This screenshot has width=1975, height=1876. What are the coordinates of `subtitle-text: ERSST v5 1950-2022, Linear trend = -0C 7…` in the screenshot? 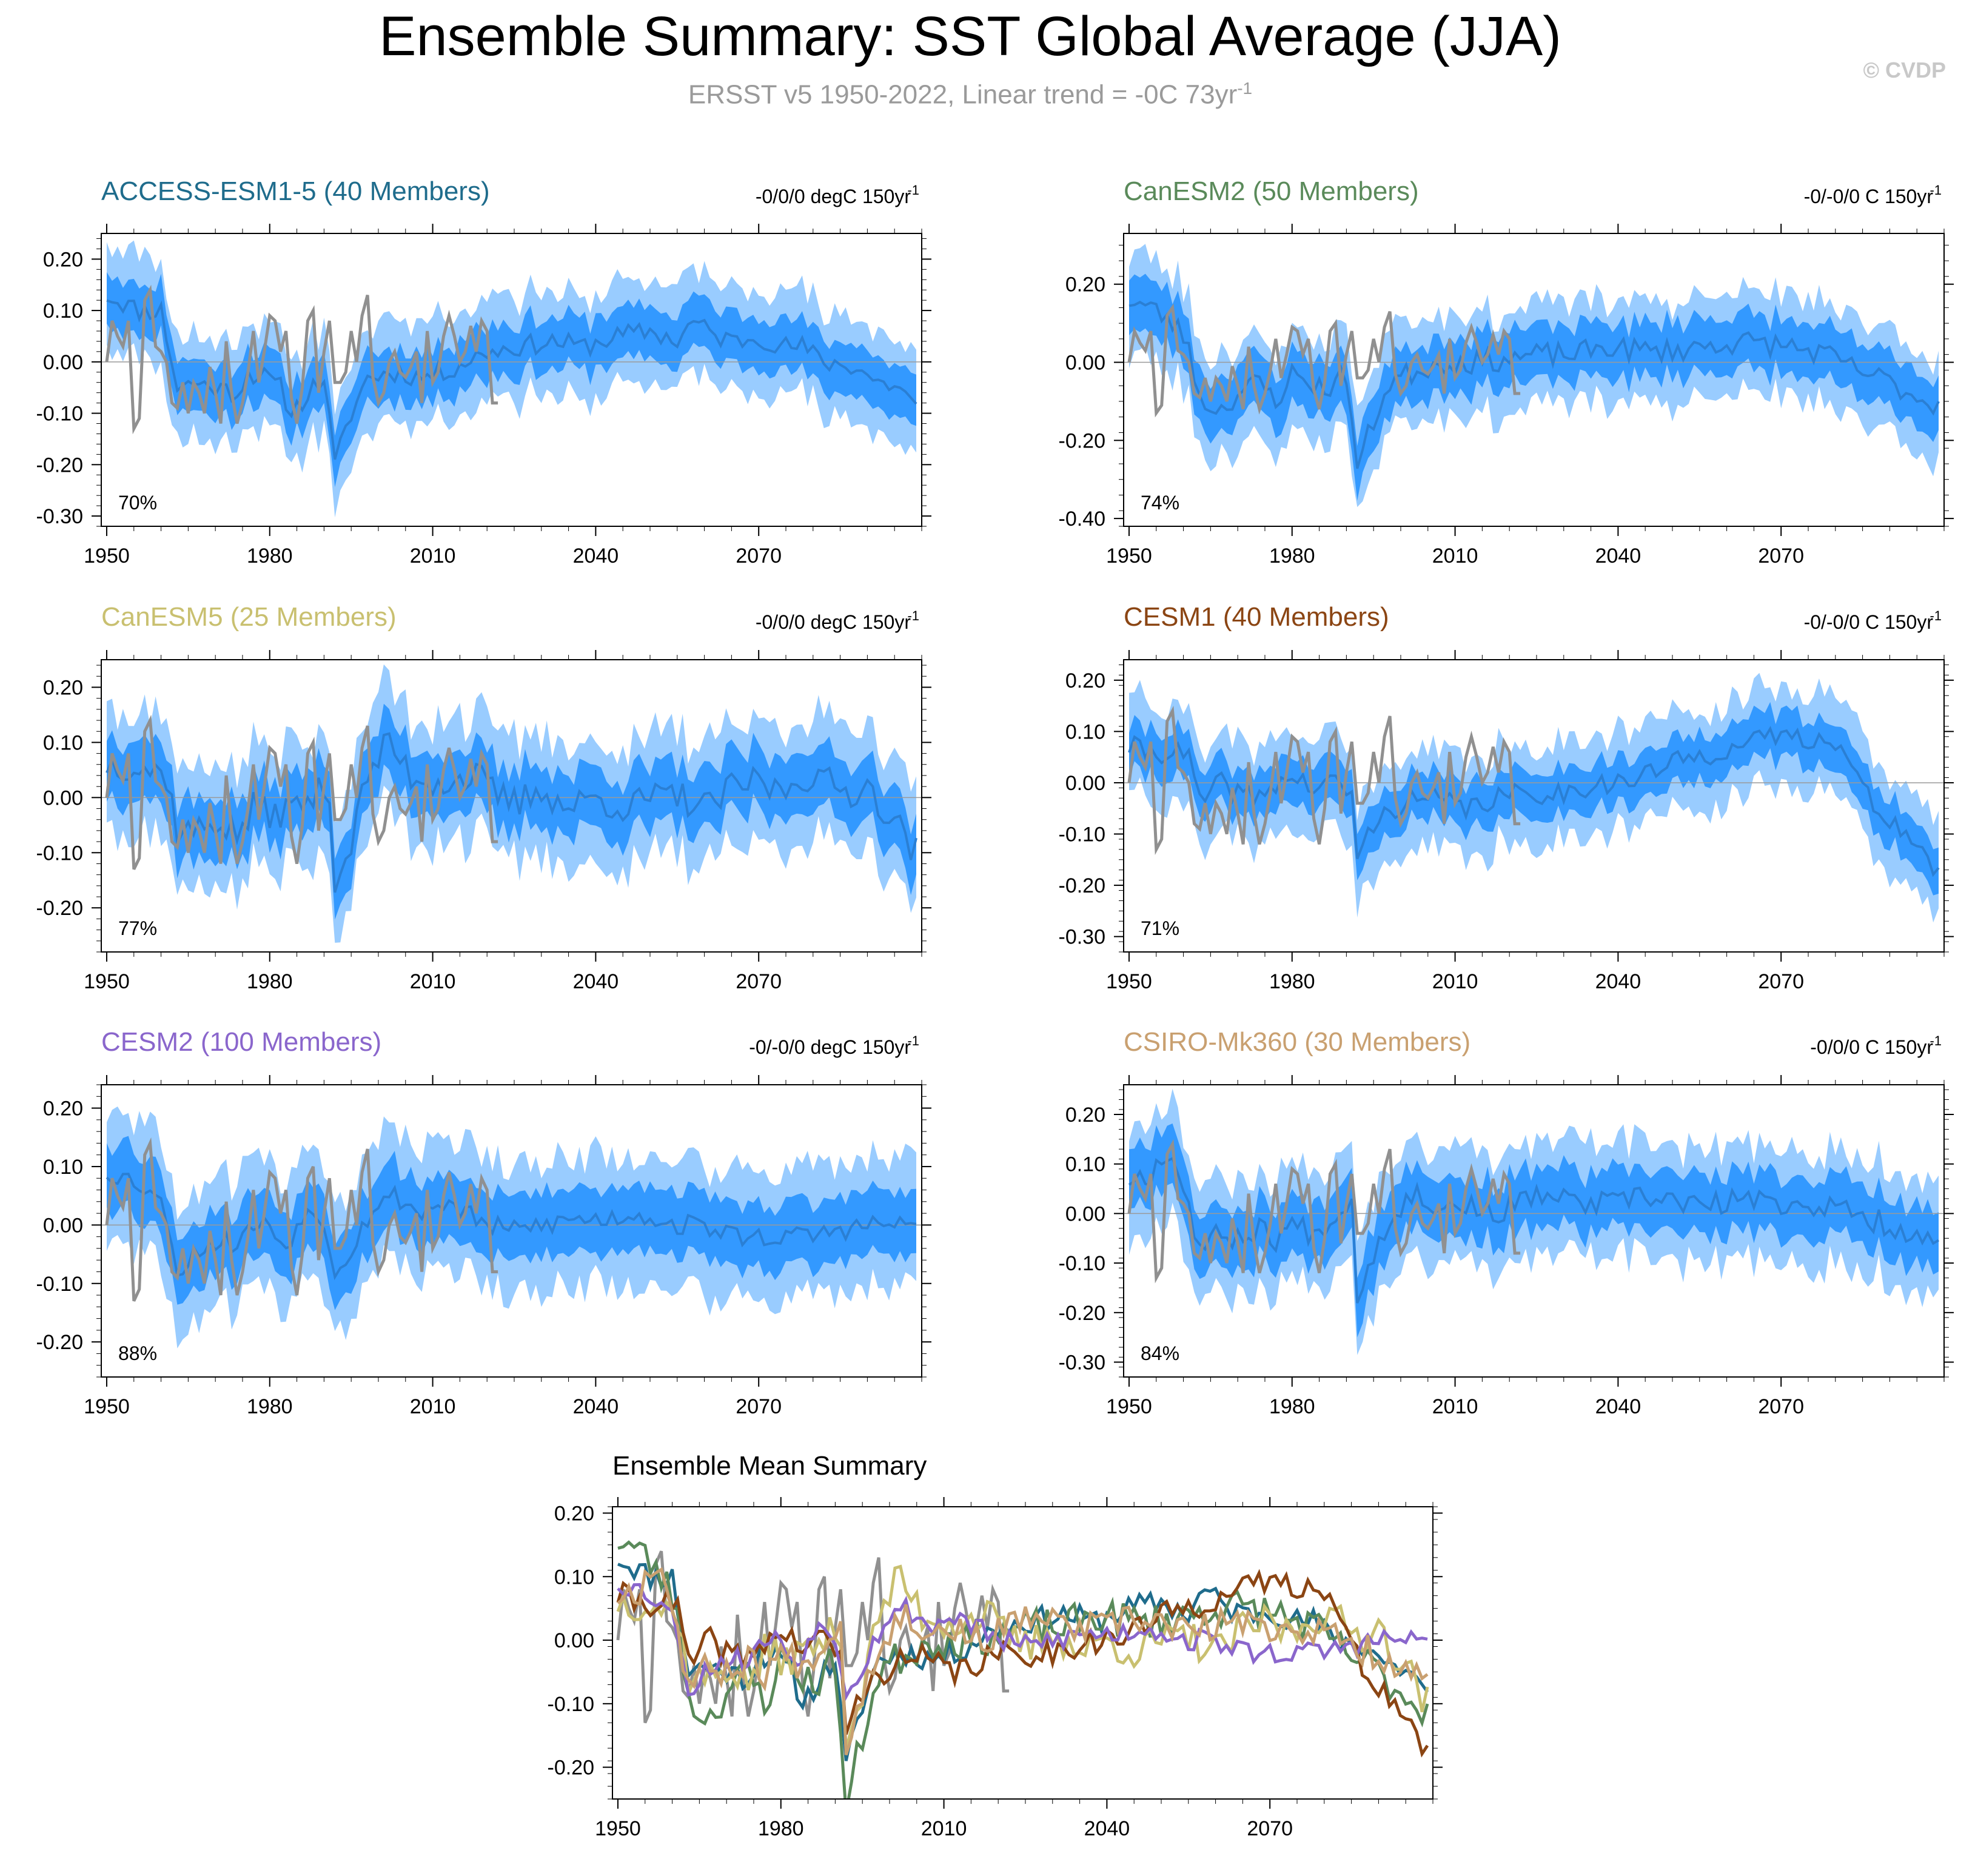 It's located at (963, 94).